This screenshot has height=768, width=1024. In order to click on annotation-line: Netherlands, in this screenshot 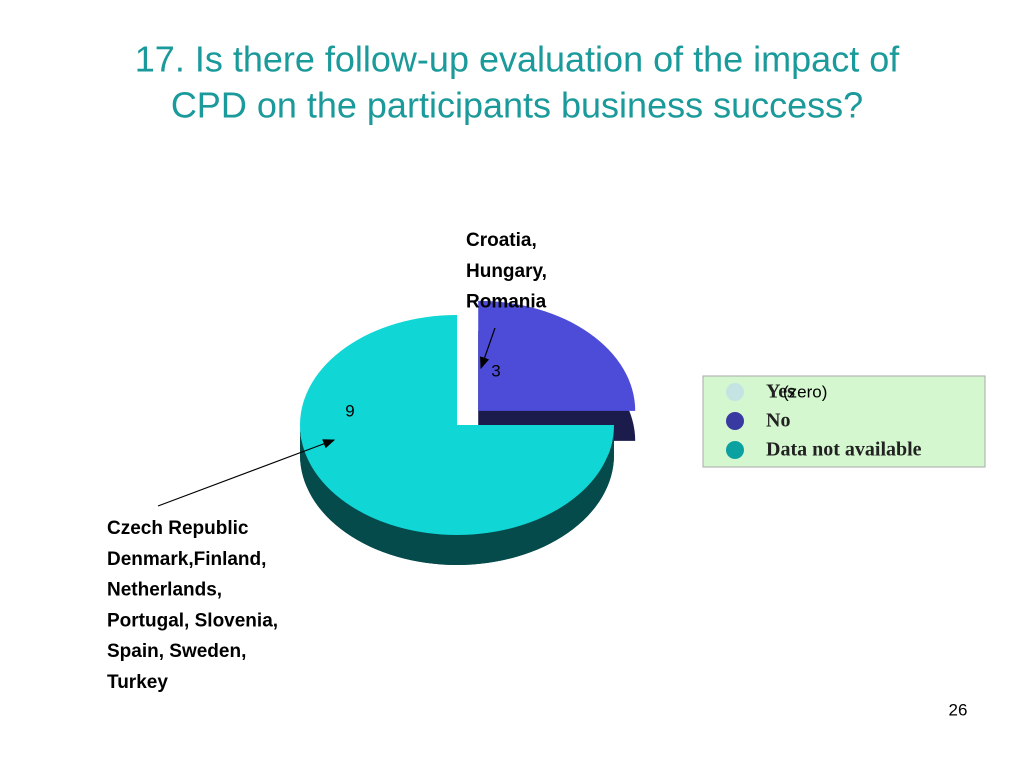, I will do `click(164, 590)`.